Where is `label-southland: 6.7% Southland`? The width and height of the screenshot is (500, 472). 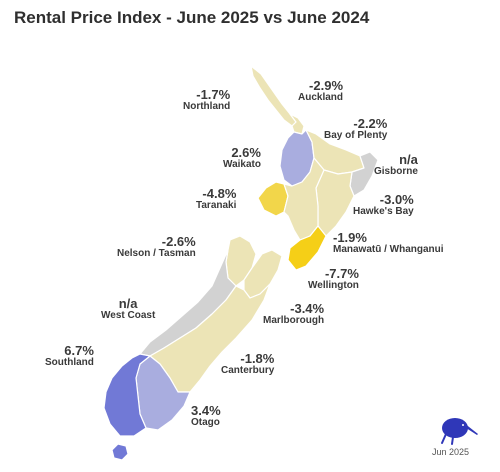 label-southland: 6.7% Southland is located at coordinates (69, 356).